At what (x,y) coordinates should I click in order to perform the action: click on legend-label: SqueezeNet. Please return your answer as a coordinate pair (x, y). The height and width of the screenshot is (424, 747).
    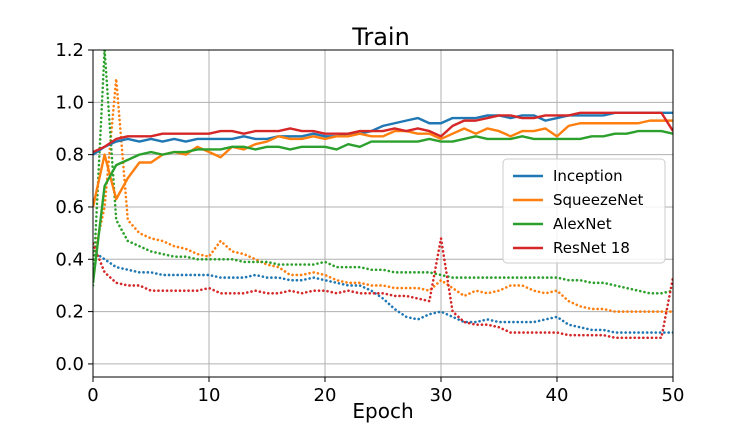
    Looking at the image, I should click on (598, 200).